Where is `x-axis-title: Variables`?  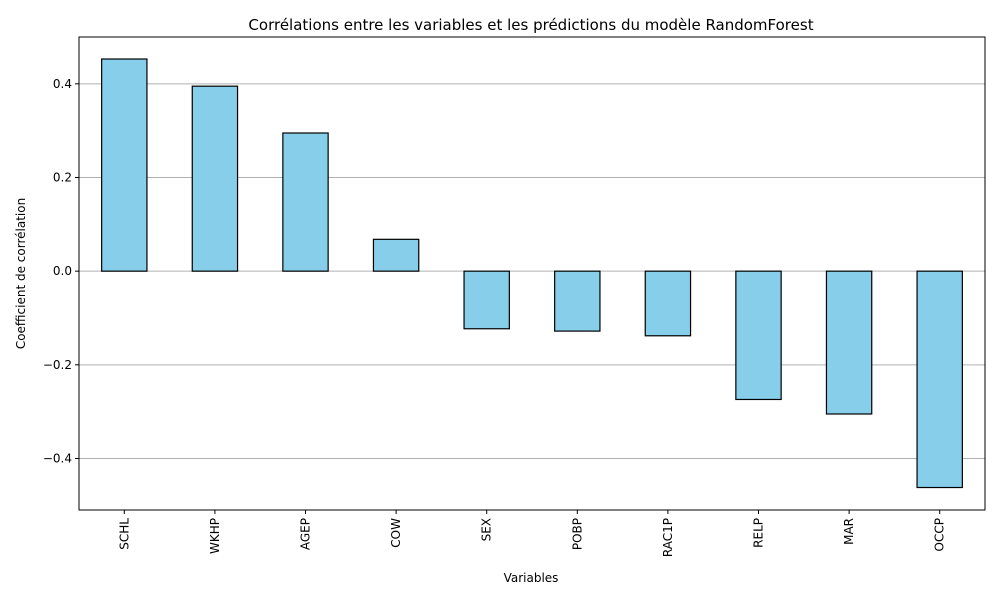 x-axis-title: Variables is located at coordinates (531, 578).